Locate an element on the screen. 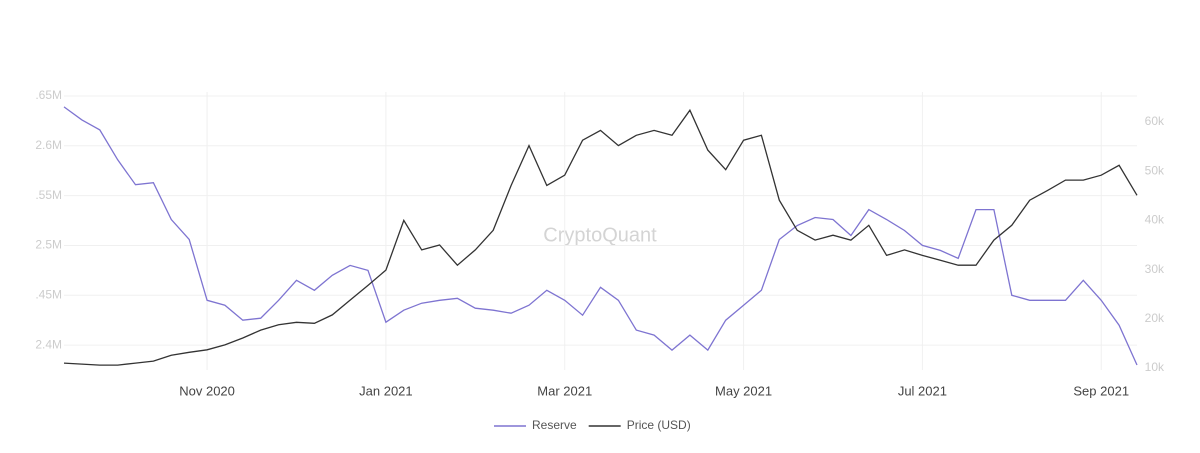  y2-tick-label: 10k is located at coordinates (1155, 367).